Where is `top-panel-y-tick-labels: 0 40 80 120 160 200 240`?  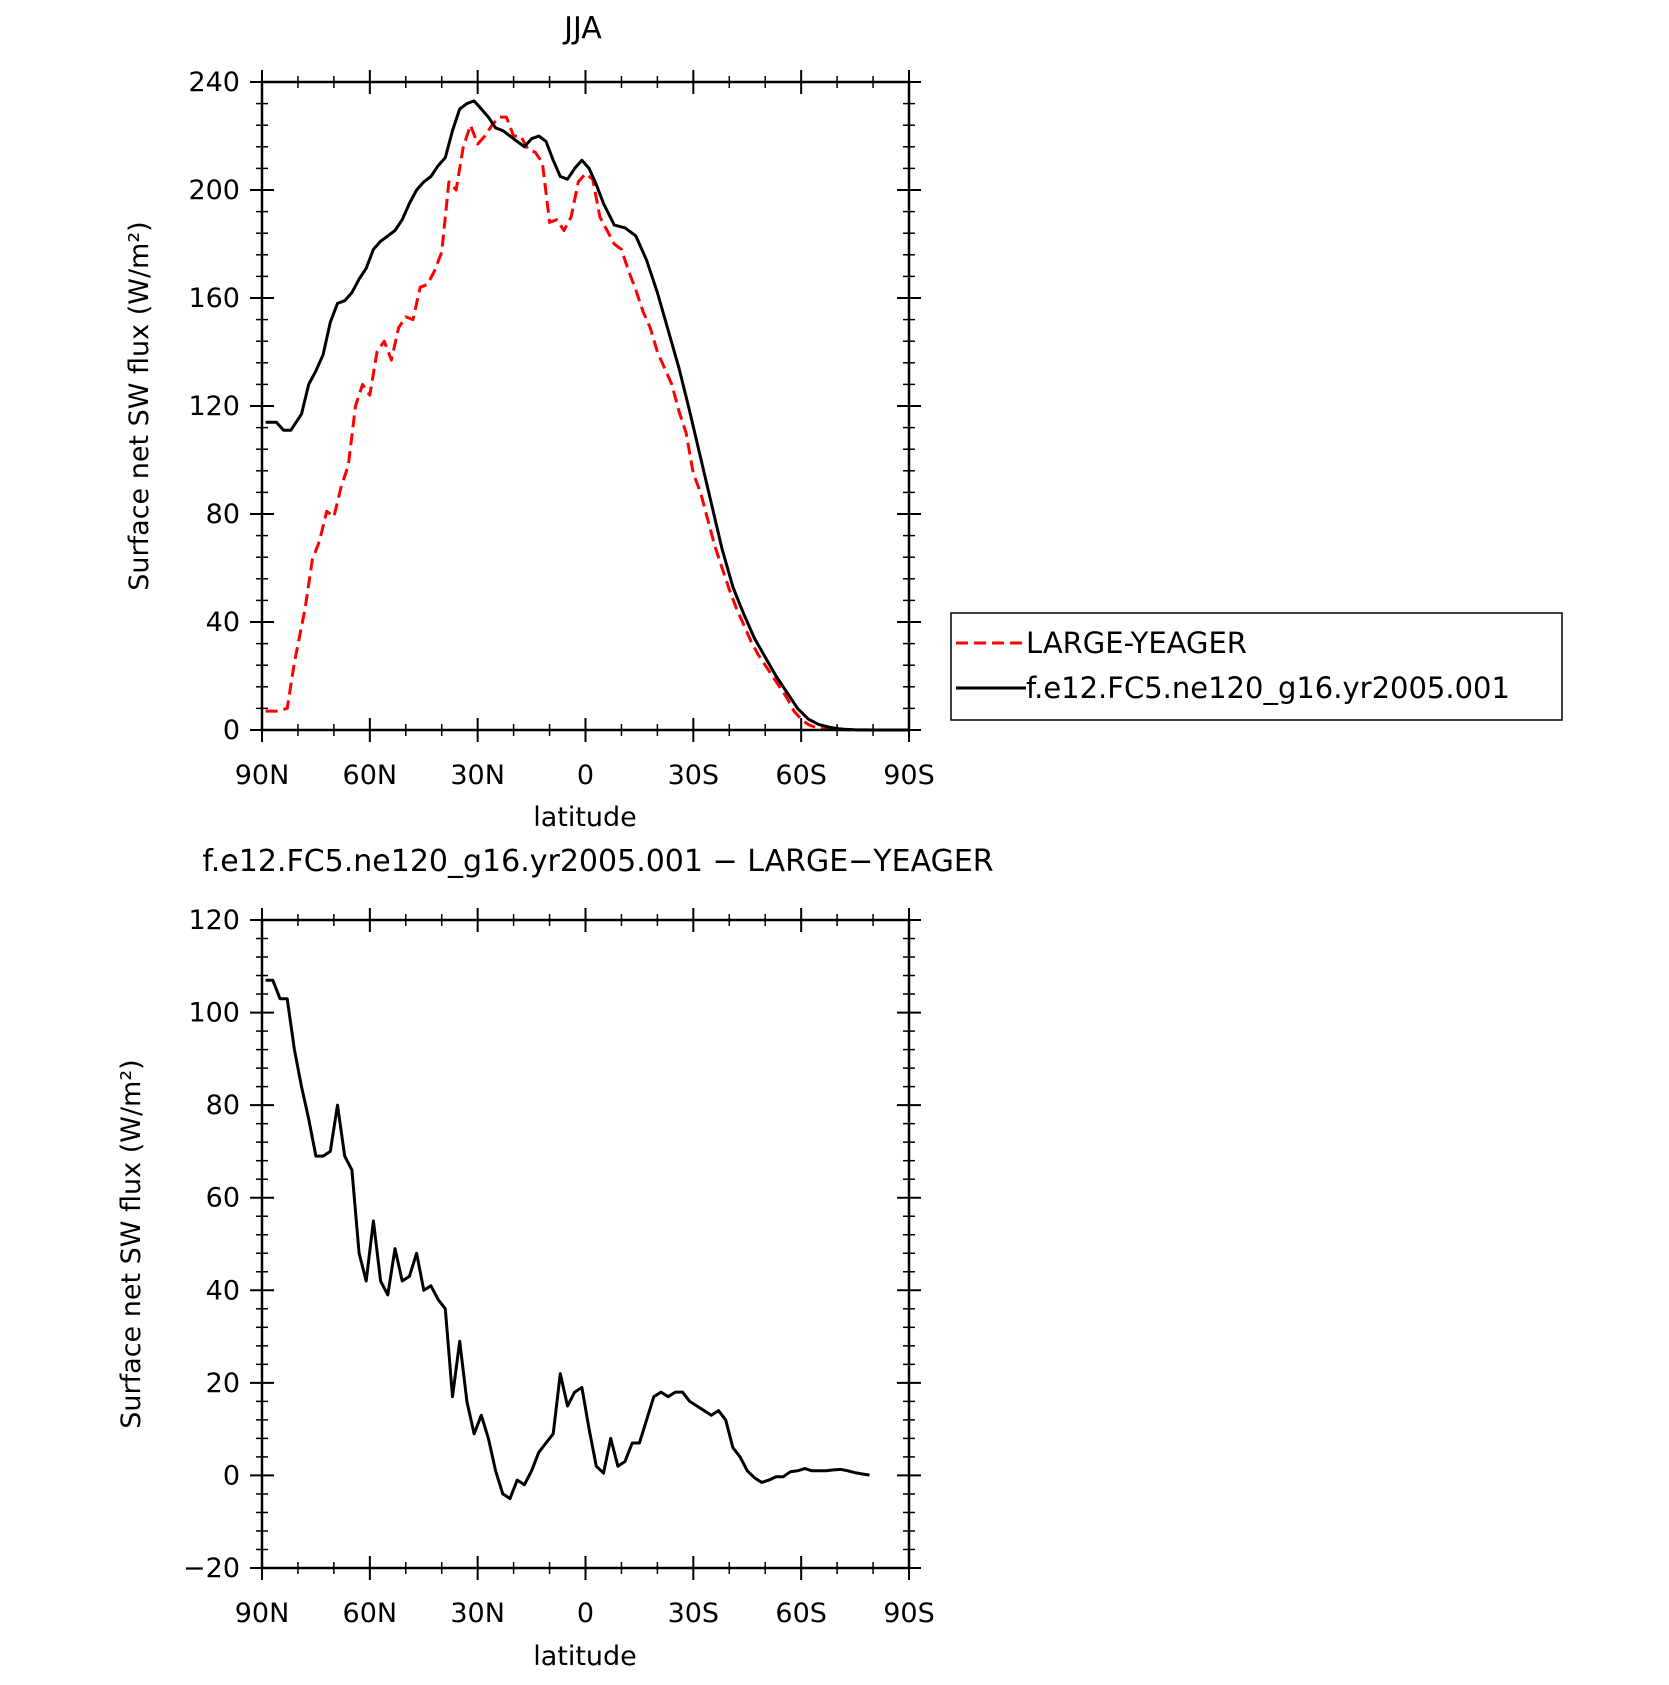 top-panel-y-tick-labels: 0 40 80 120 160 200 240 is located at coordinates (214, 406).